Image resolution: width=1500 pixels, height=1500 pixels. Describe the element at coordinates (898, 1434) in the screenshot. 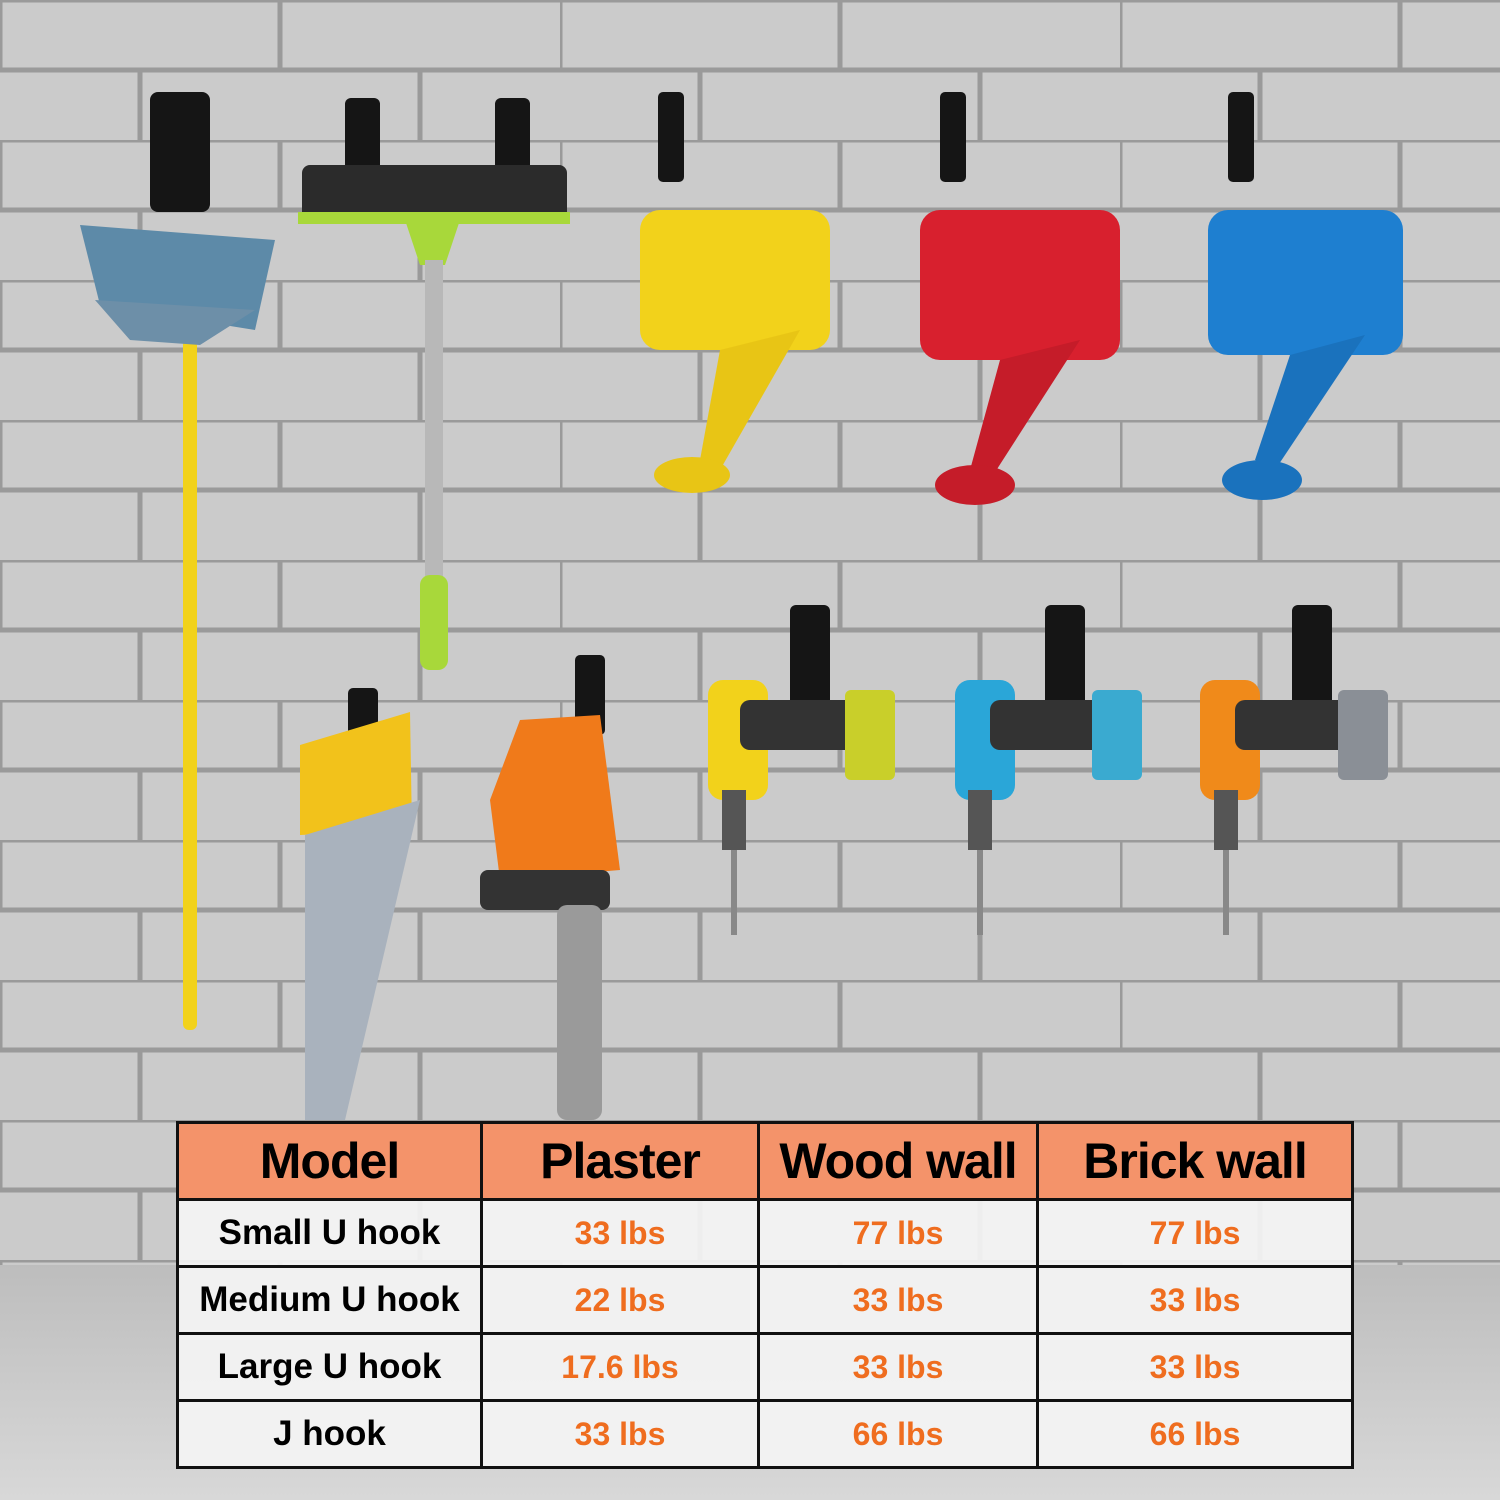

I see `wood-cell: 66 lbs` at that location.